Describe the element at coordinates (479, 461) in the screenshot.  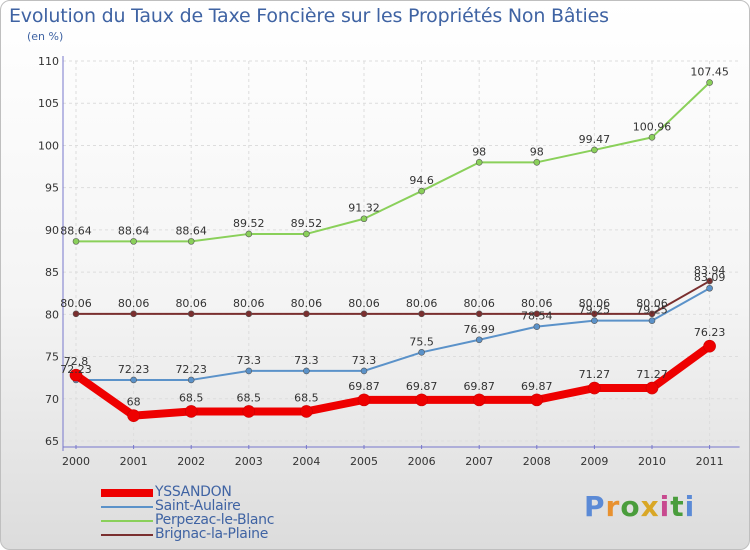
I see `x-tick-label: 2007` at that location.